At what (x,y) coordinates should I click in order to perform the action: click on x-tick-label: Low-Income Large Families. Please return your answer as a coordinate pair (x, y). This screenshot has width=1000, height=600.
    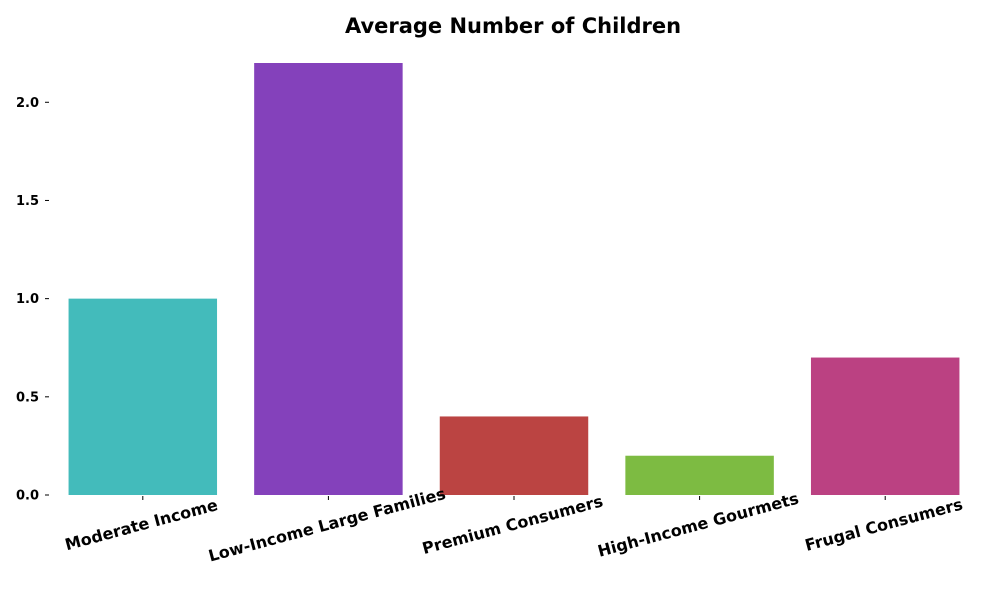
    Looking at the image, I should click on (326, 525).